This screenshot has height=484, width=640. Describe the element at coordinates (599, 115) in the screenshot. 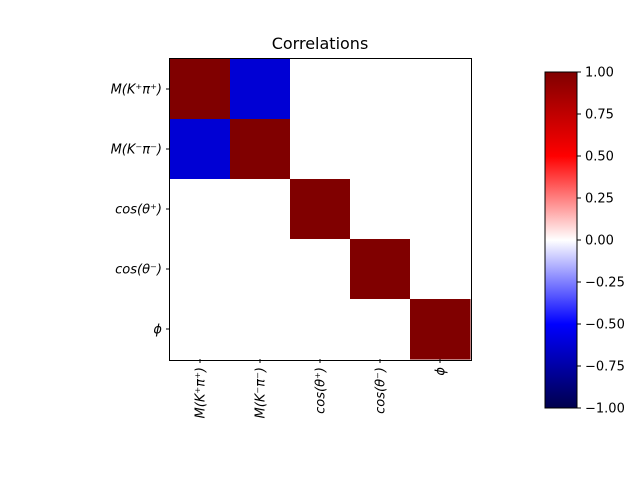

I see `colorbar-tick-label: 0.75` at that location.